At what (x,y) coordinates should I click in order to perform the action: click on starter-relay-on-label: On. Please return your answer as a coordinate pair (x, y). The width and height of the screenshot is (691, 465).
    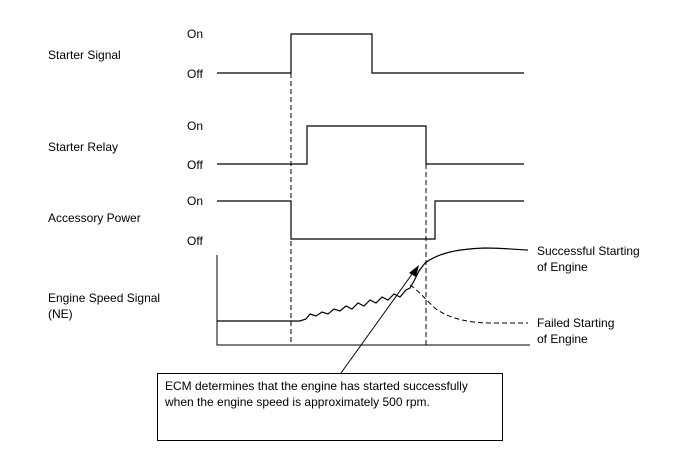
    Looking at the image, I should click on (195, 126).